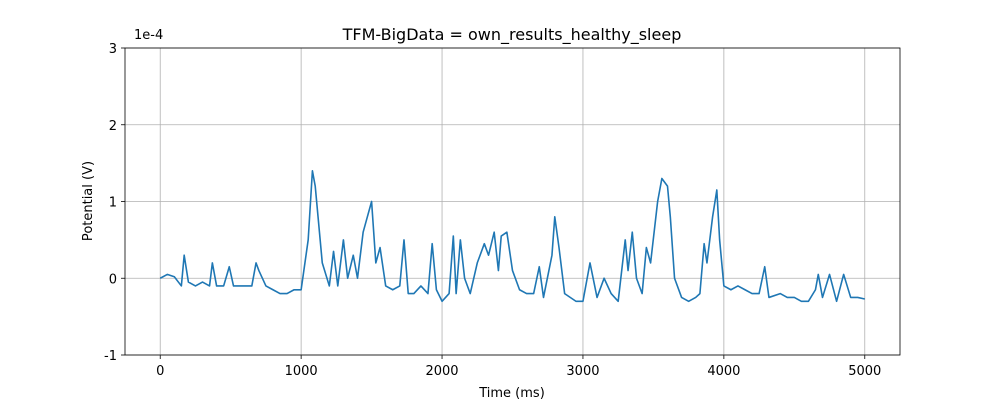  What do you see at coordinates (160, 371) in the screenshot?
I see `x-tick-label: 0` at bounding box center [160, 371].